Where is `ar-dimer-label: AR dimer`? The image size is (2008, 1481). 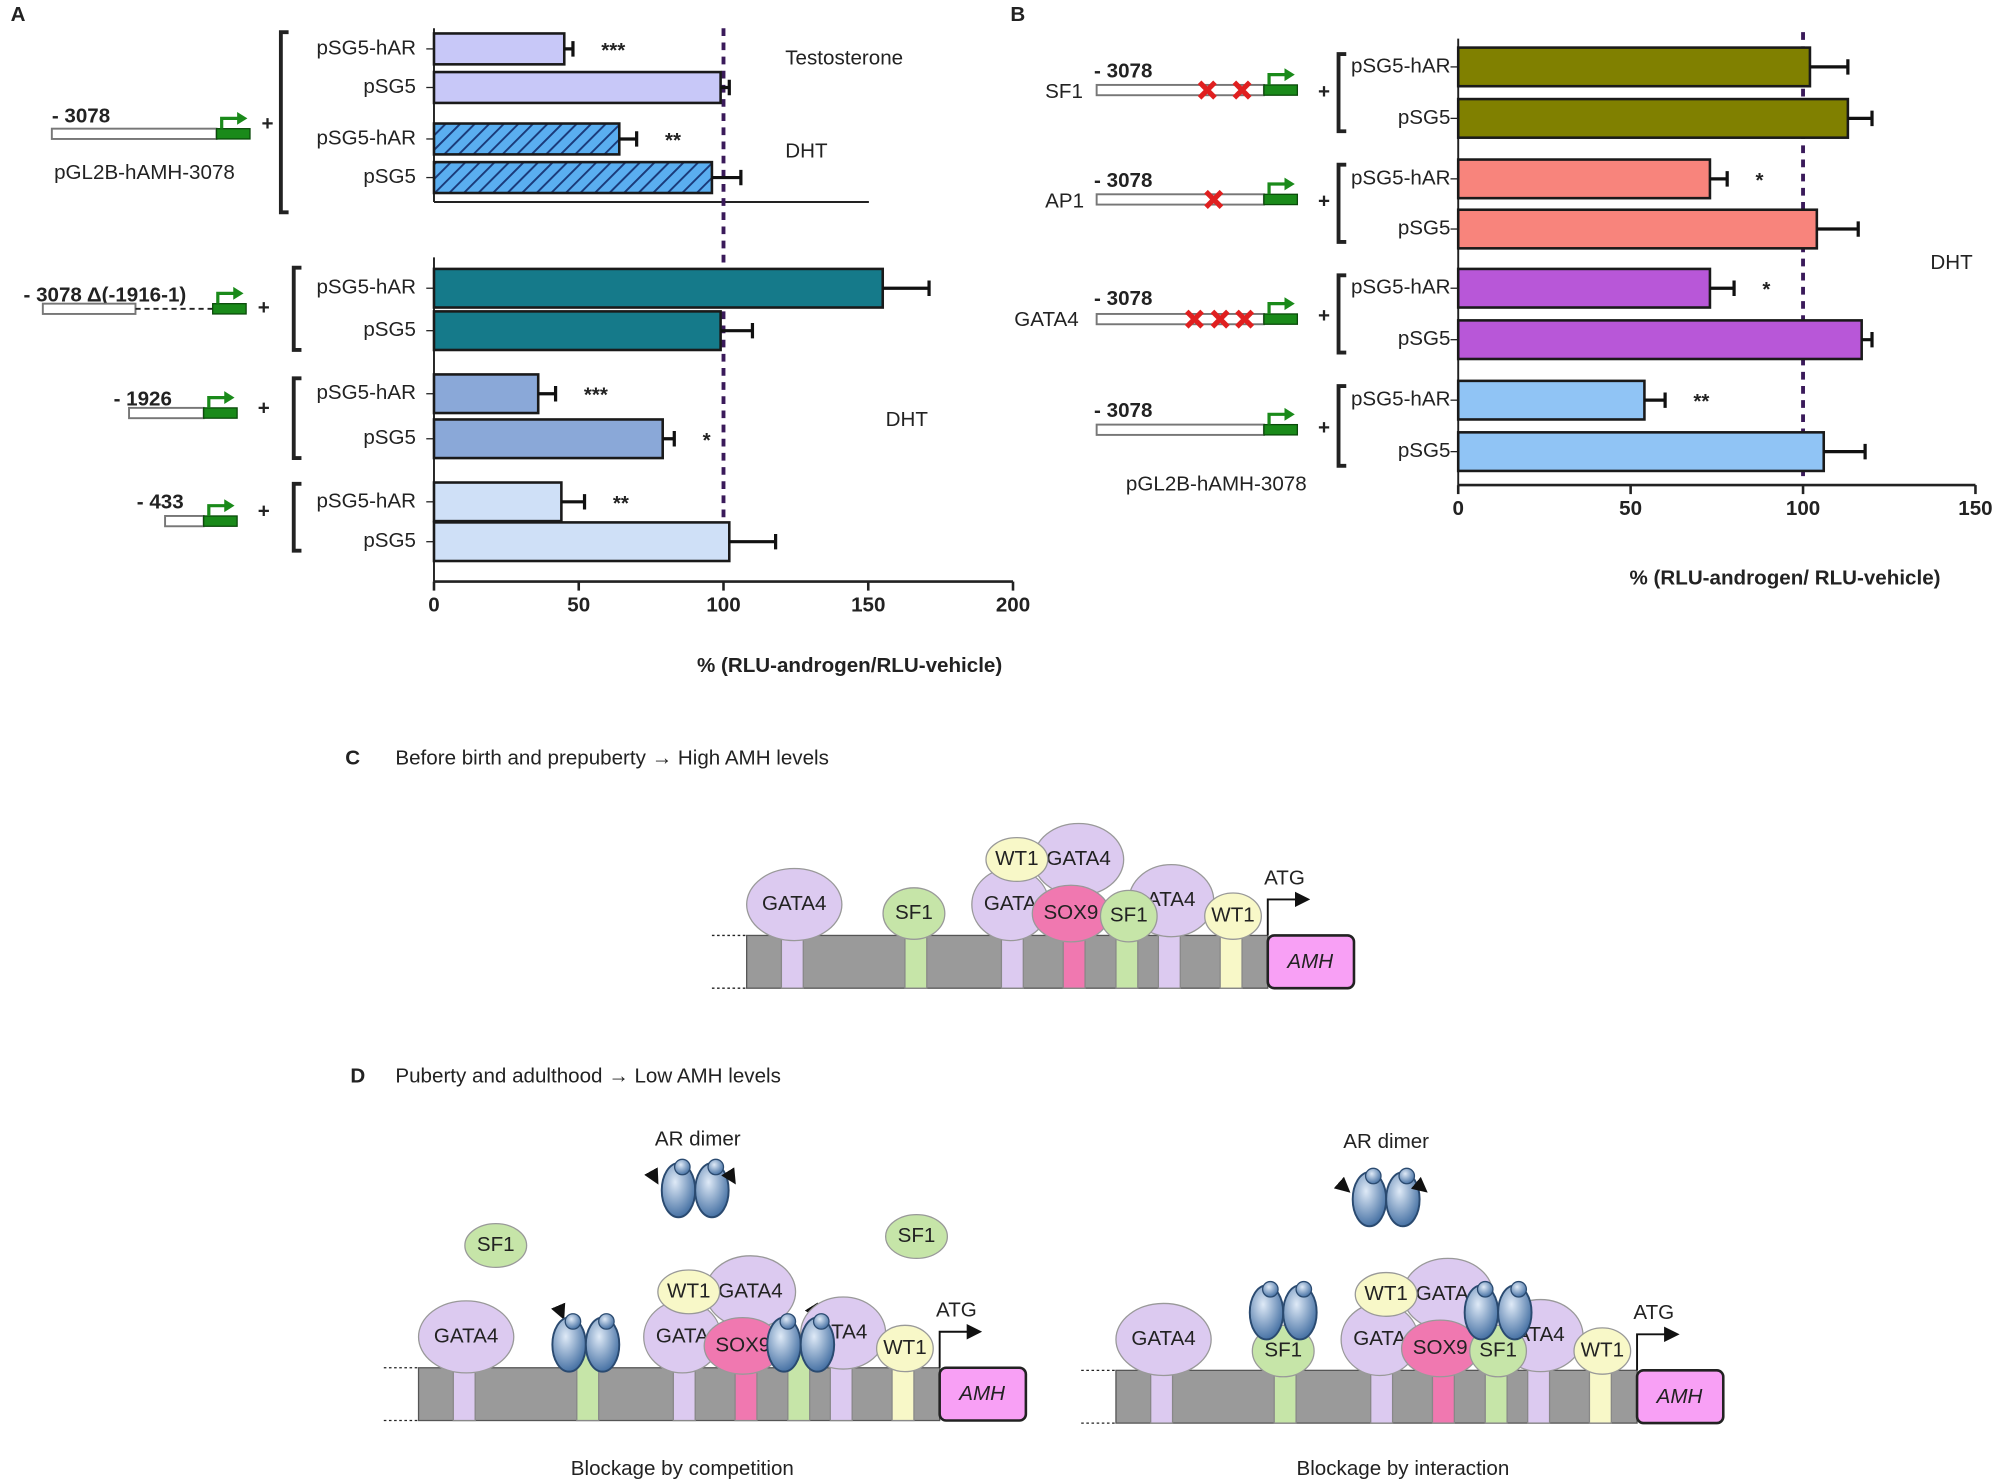 ar-dimer-label: AR dimer is located at coordinates (1386, 1141).